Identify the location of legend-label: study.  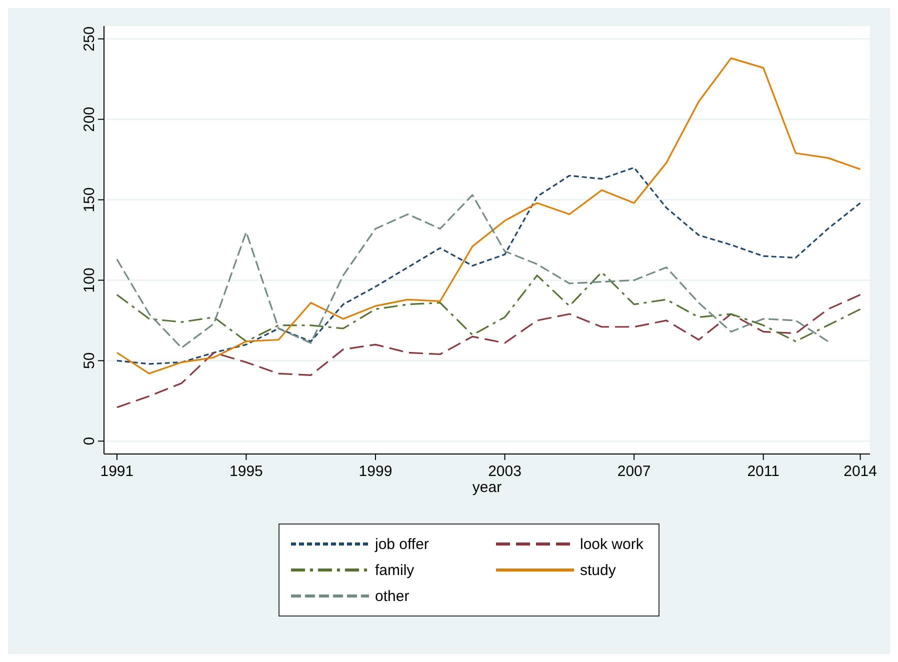
(598, 570).